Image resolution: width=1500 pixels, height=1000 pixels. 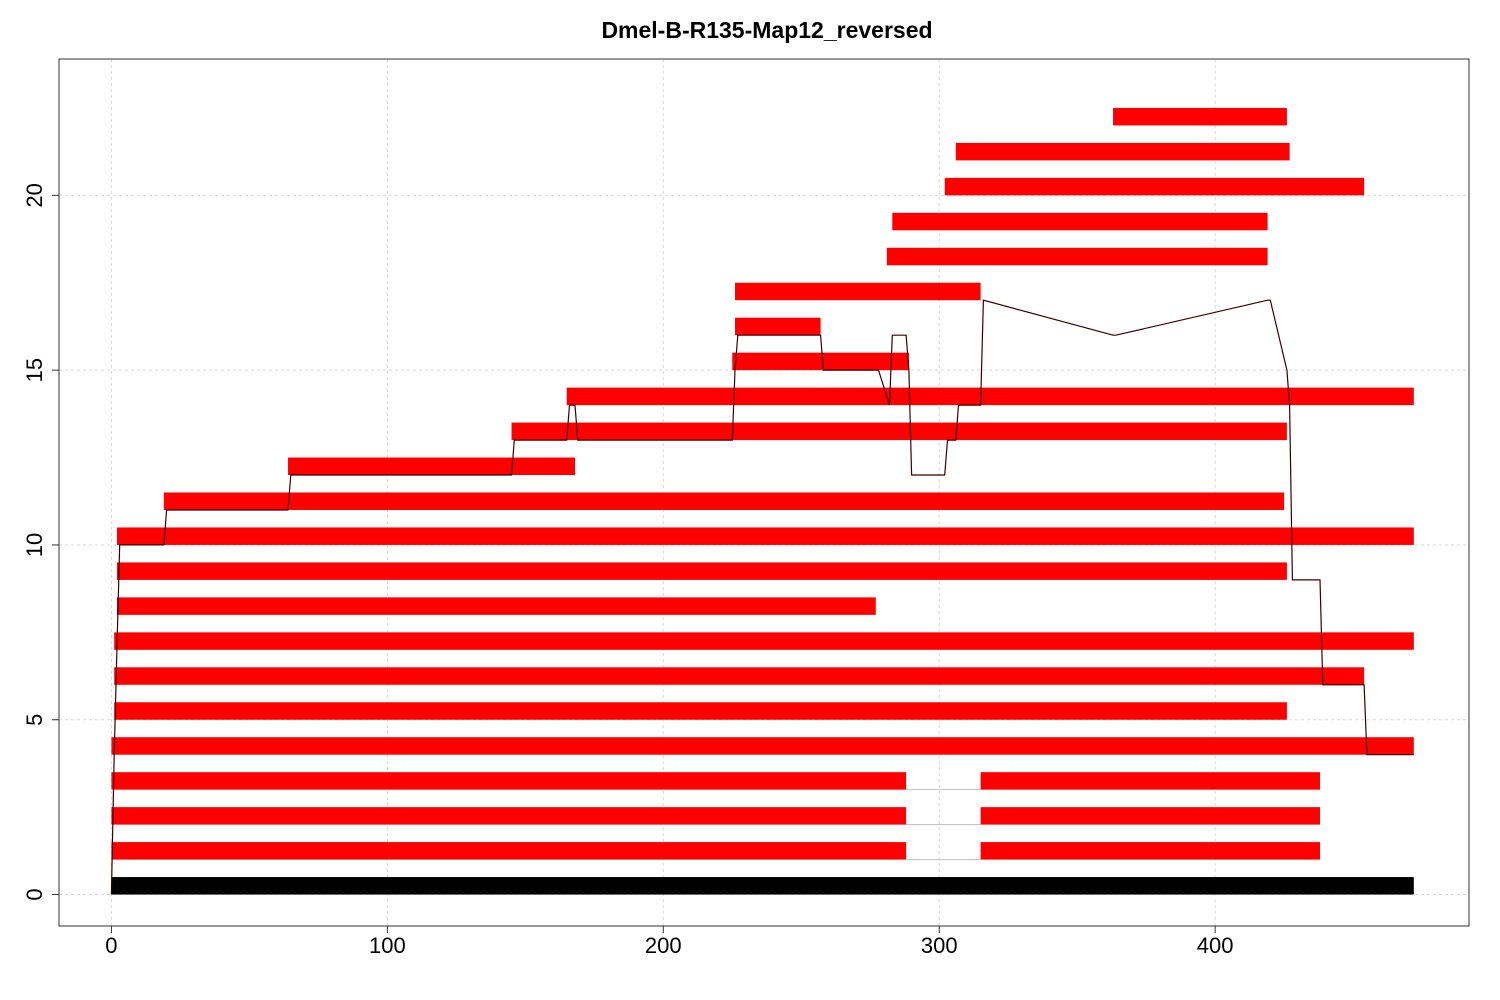 I want to click on x-tick-label: 100, so click(x=387, y=945).